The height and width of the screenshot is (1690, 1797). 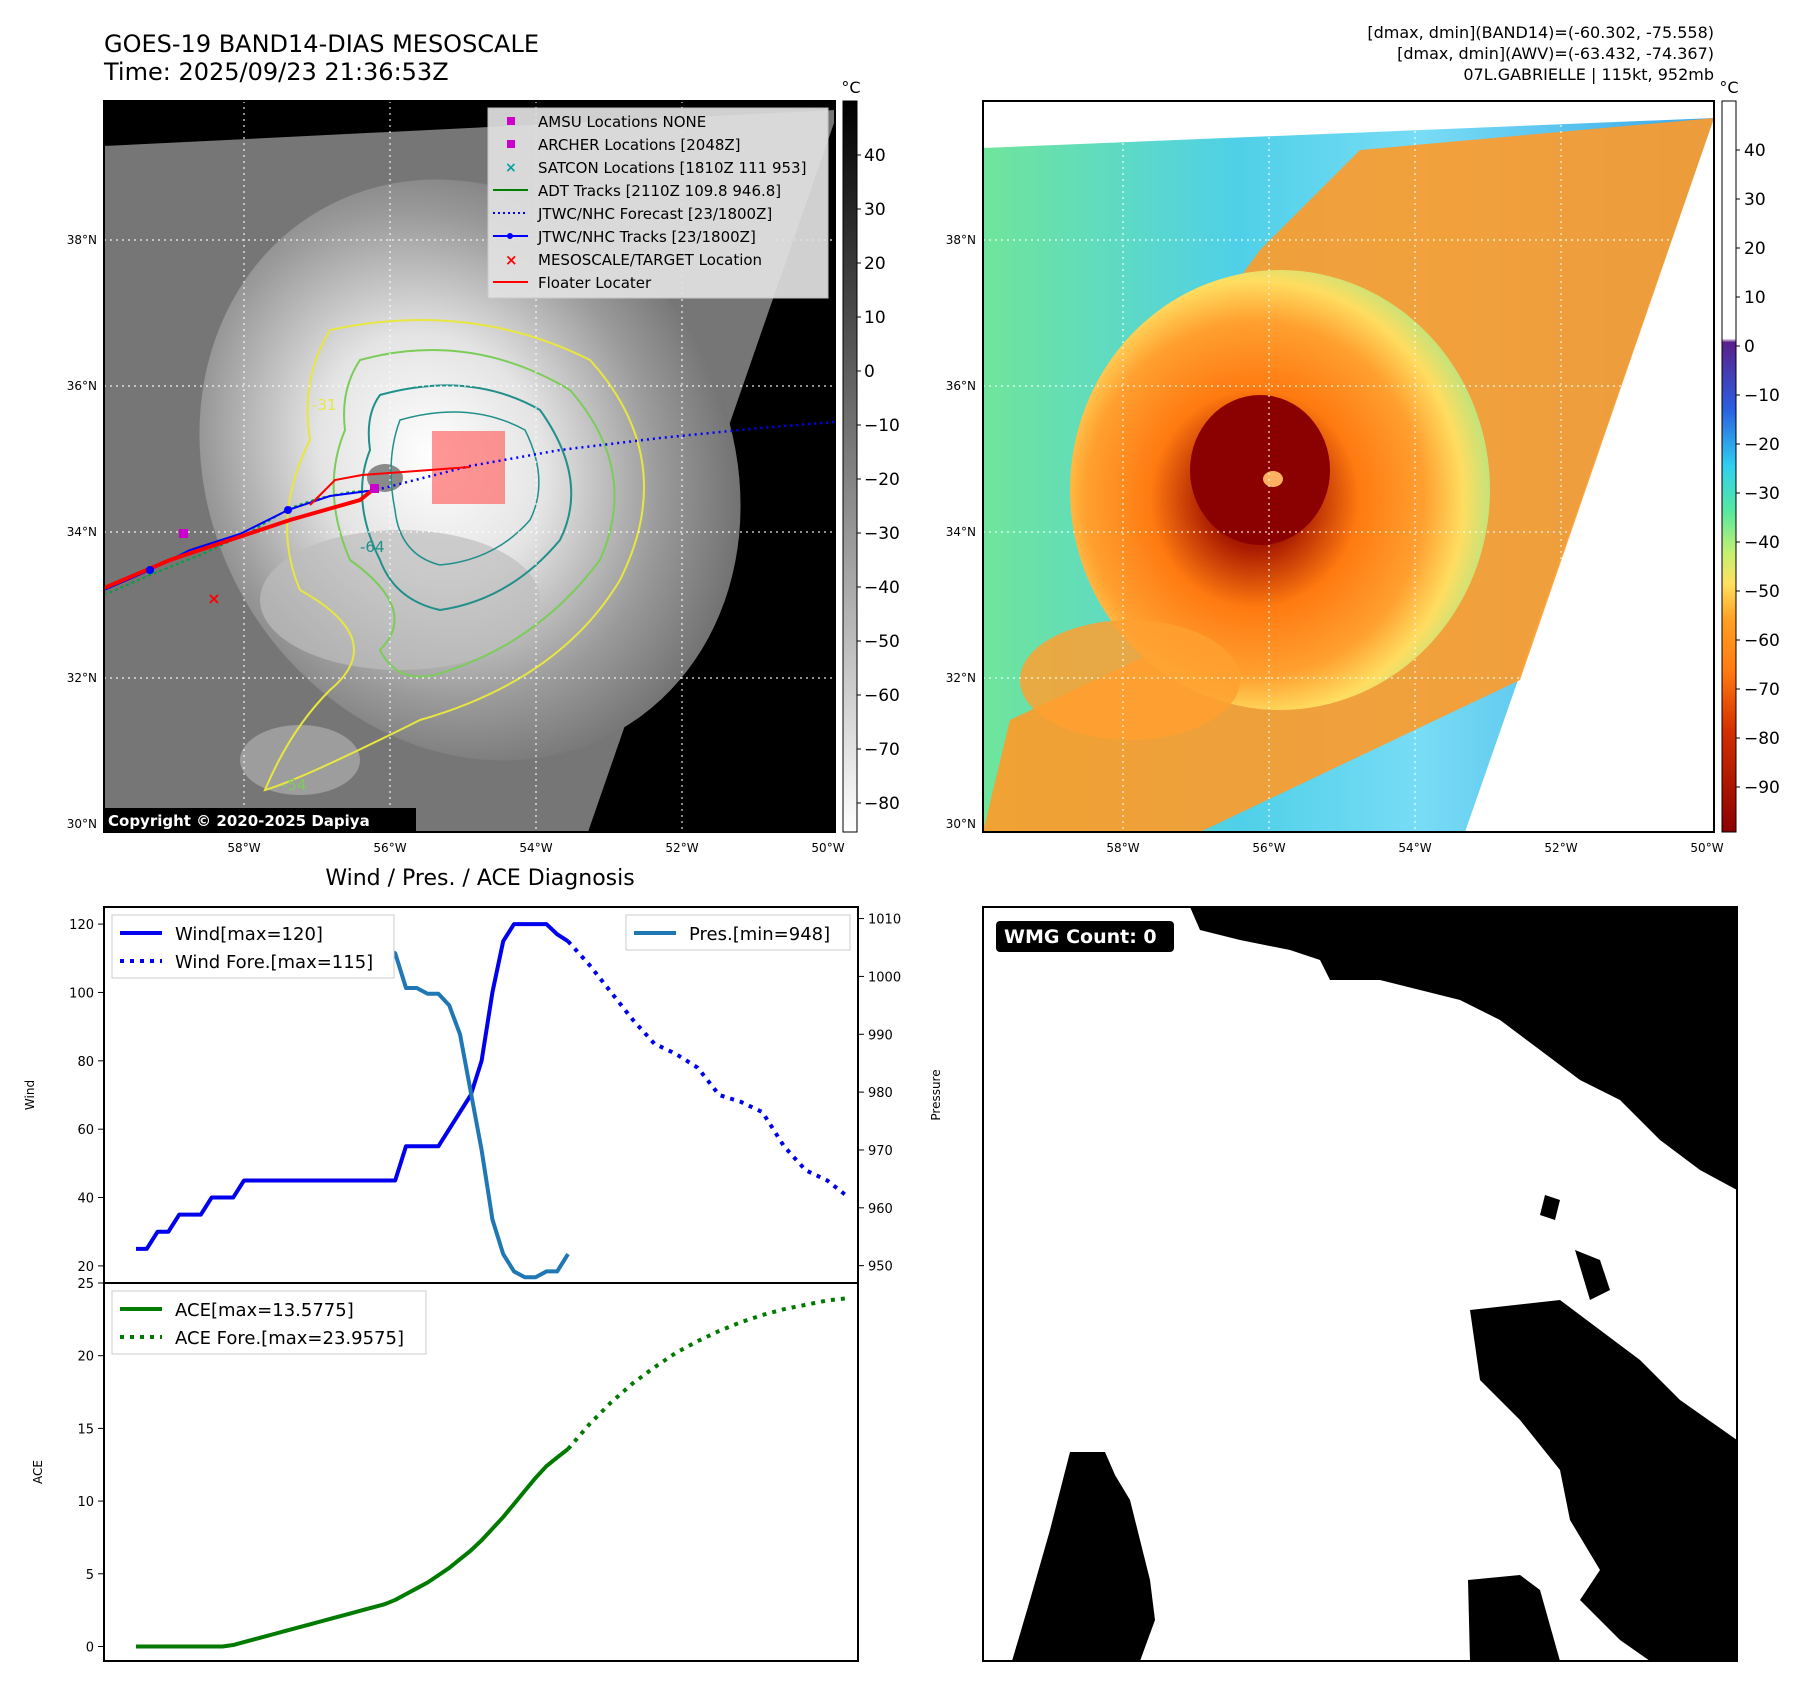 What do you see at coordinates (961, 824) in the screenshot?
I see `lat-tick: 30°N` at bounding box center [961, 824].